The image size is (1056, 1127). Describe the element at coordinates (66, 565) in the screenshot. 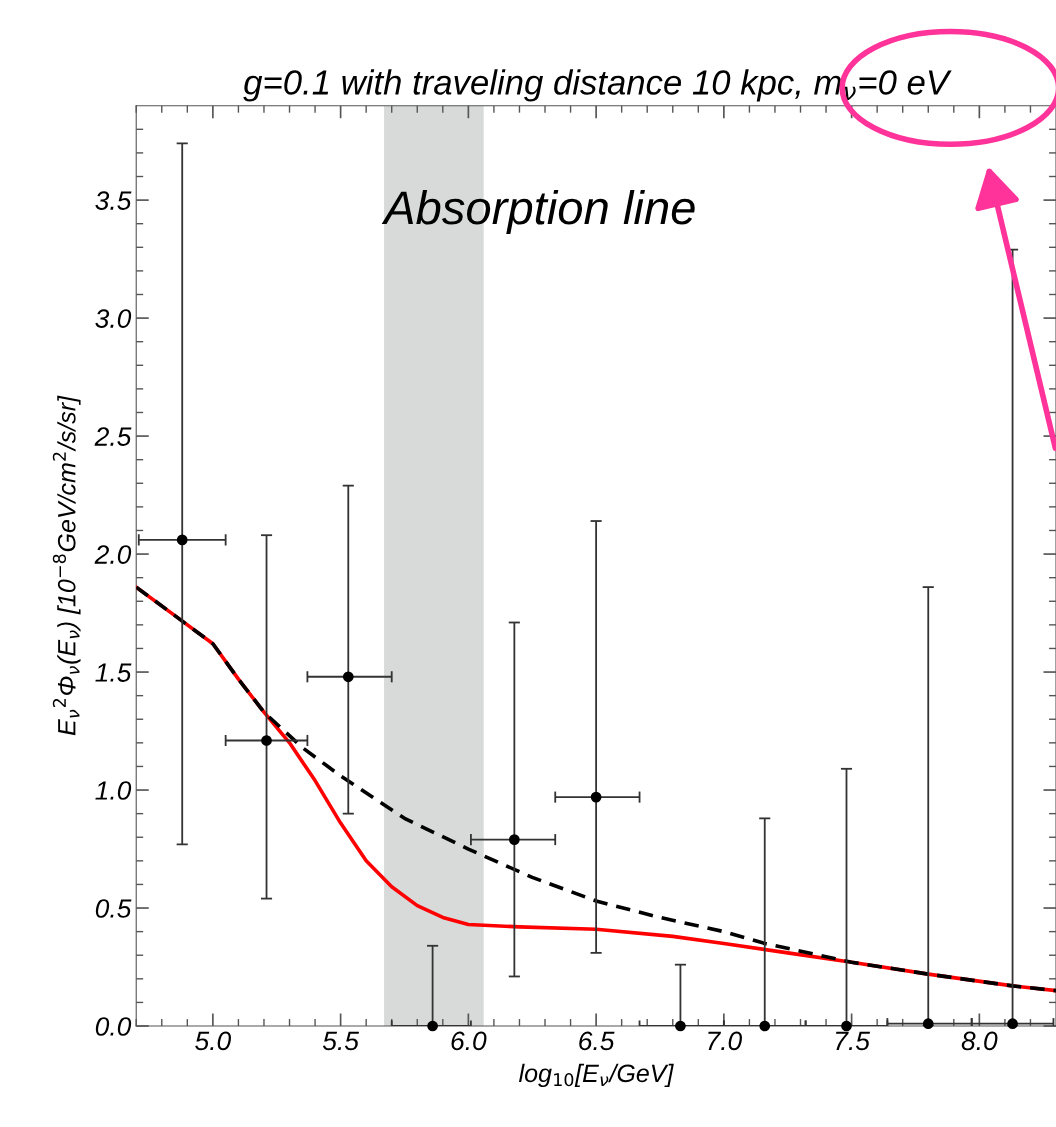

I see `text: E$_{ν}$$^{2}$Φ$_{ν}$(E$_{ν}$) [10$^{−8}$GeV/cm$^{2}$/s/sr]` at that location.